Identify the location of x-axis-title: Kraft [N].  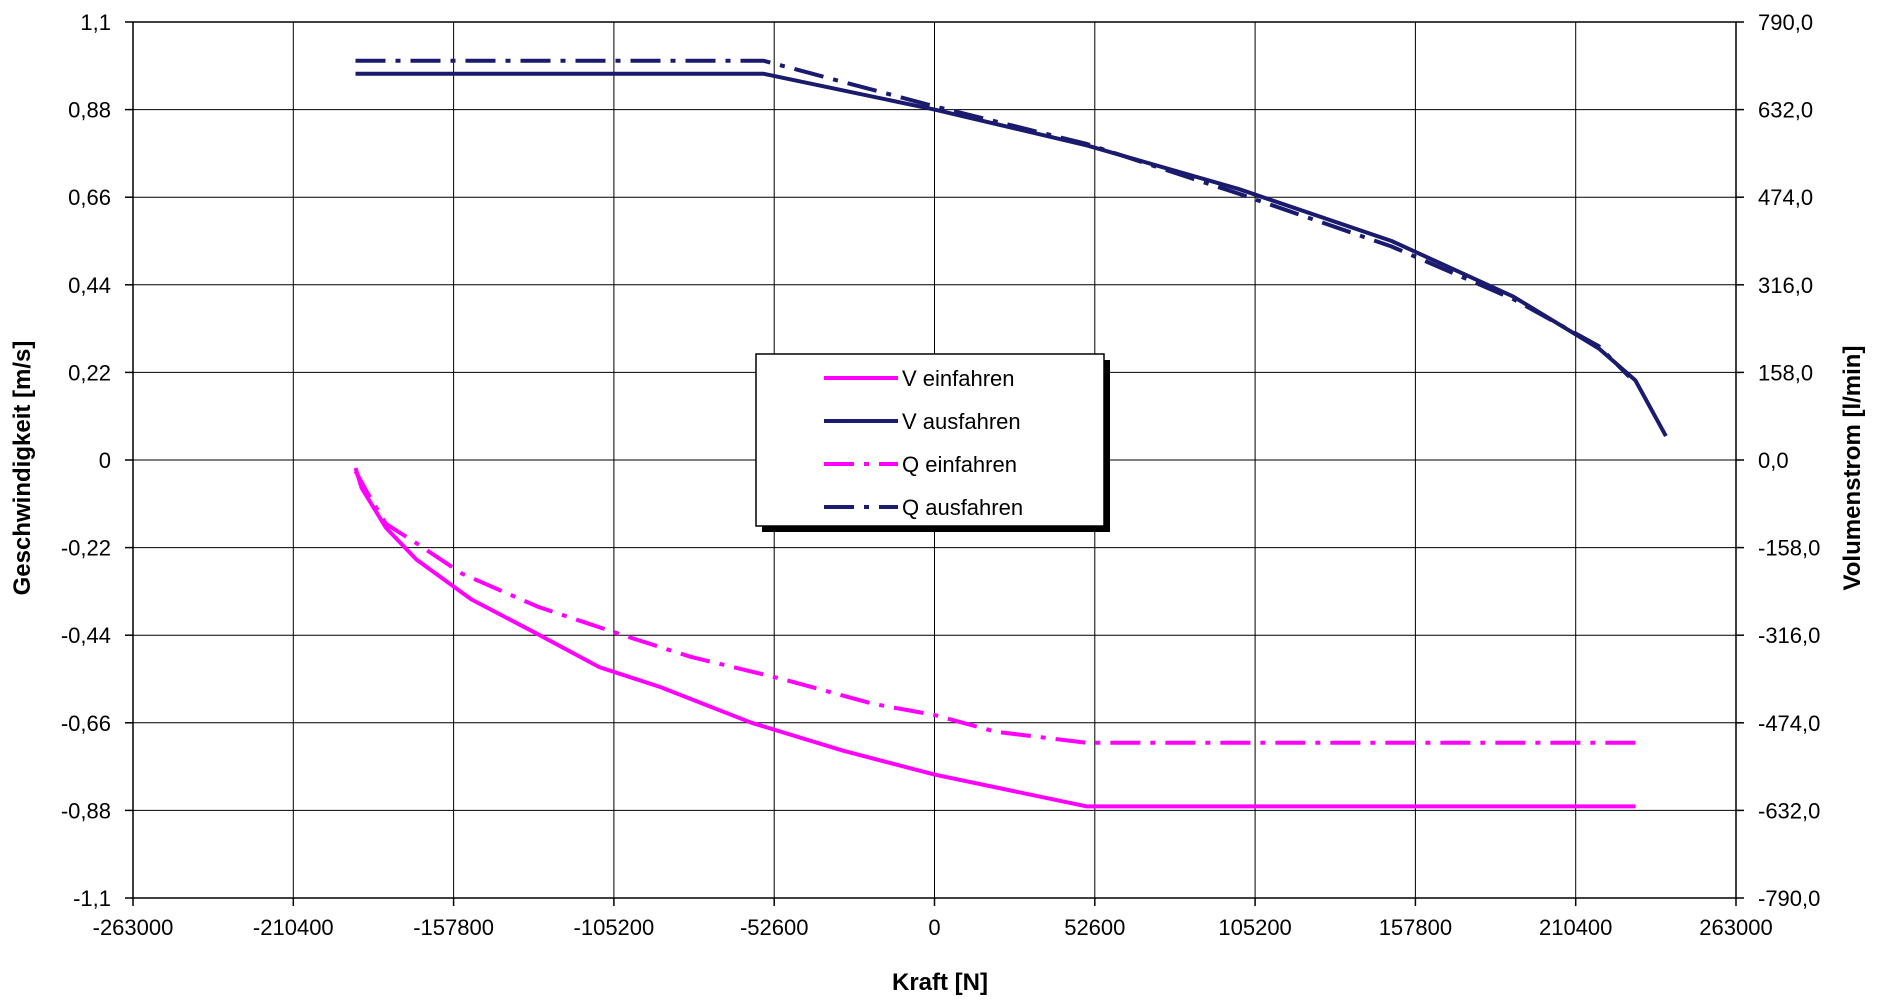
(940, 982).